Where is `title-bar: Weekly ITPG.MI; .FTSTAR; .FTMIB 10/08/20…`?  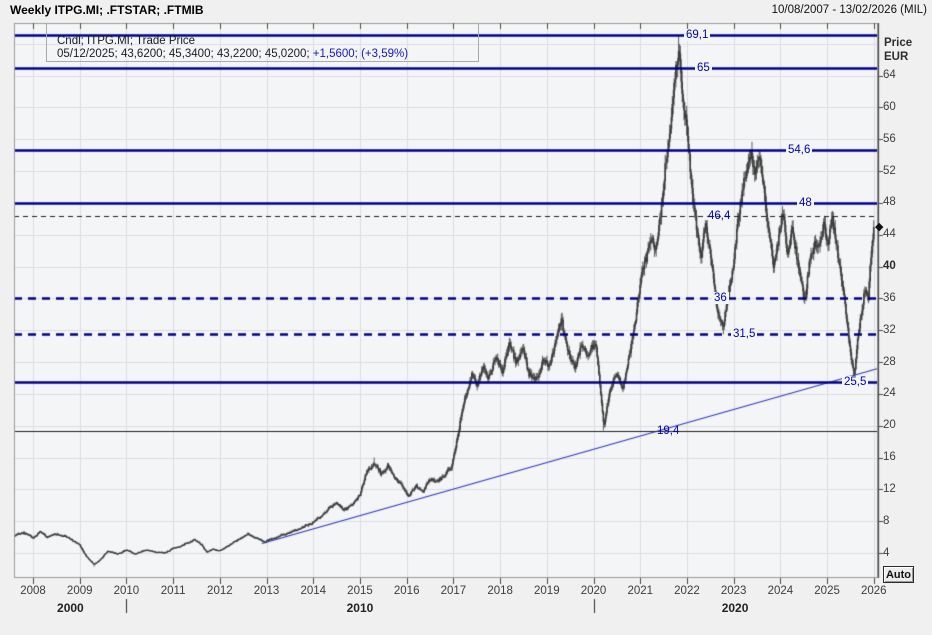 title-bar: Weekly ITPG.MI; .FTSTAR; .FTMIB 10/08/20… is located at coordinates (466, 10).